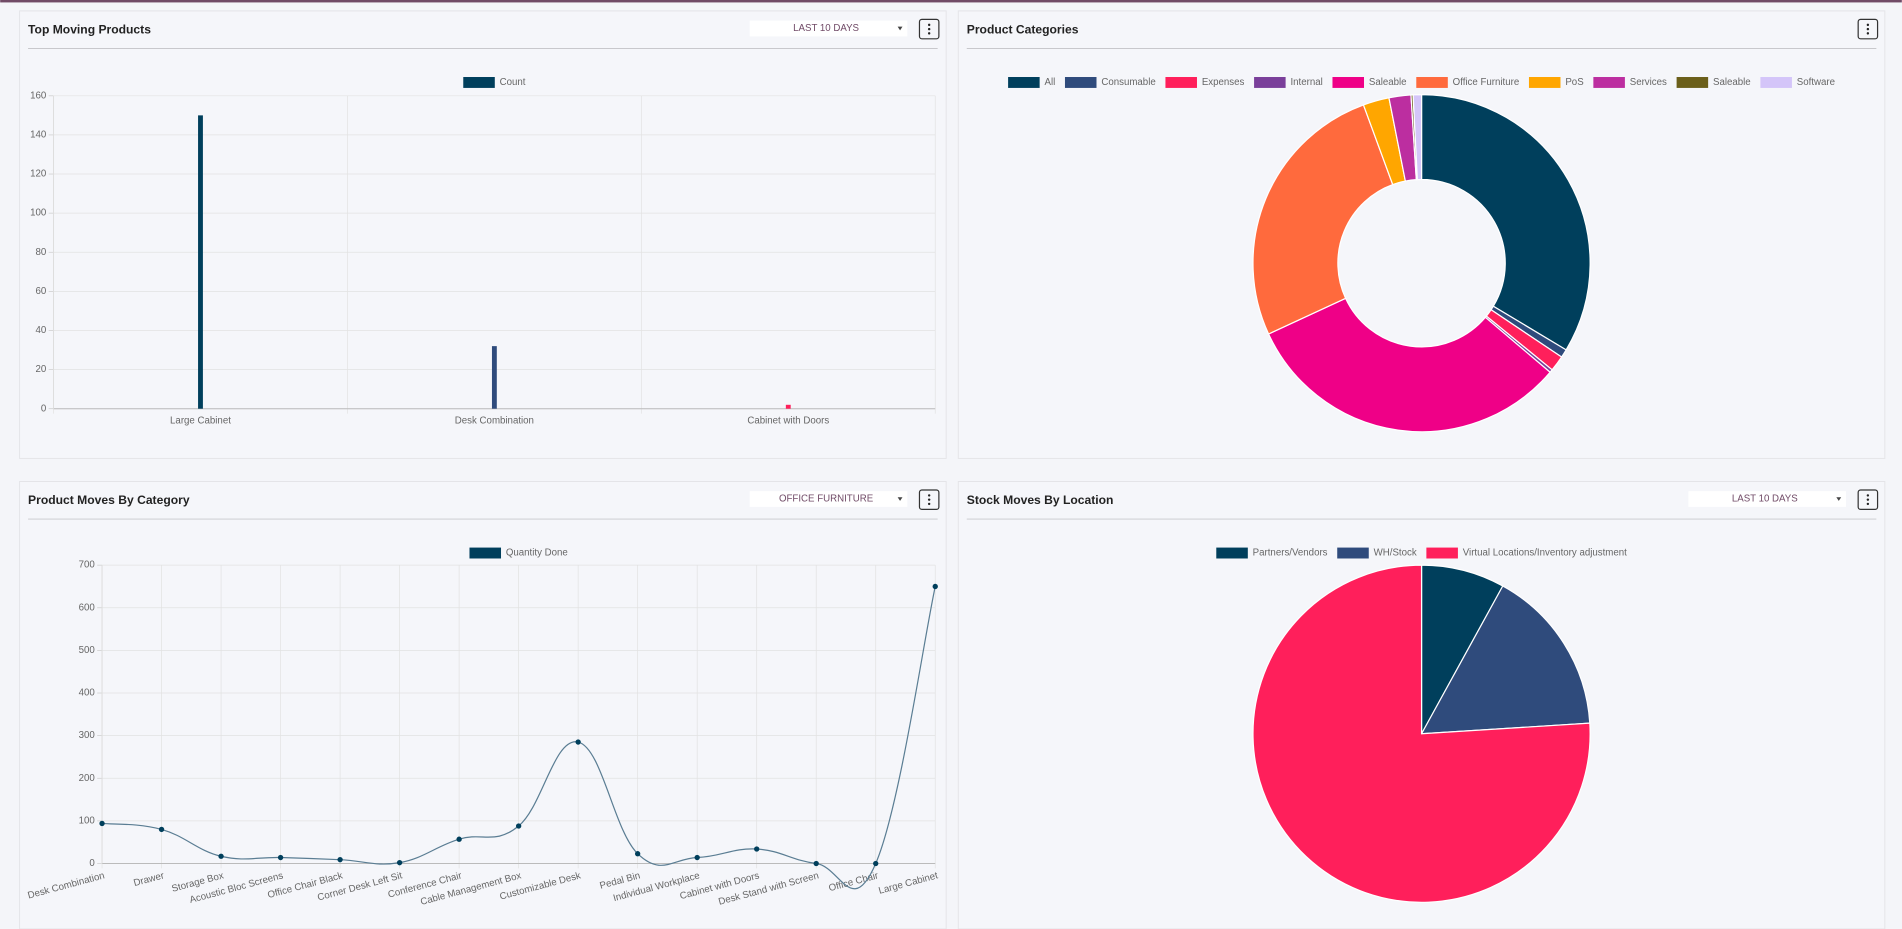  I want to click on legend: Quantity Done, so click(518, 553).